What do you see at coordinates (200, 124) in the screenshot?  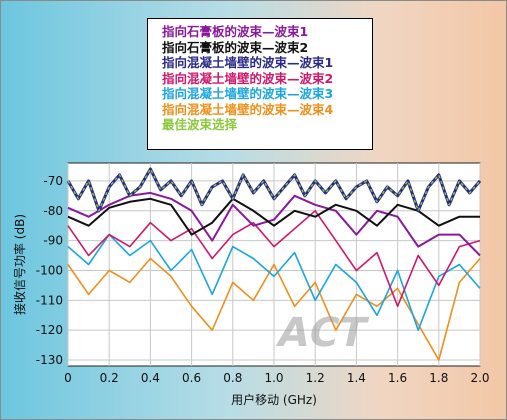 I see `legend-entry: 最佳波束选择` at bounding box center [200, 124].